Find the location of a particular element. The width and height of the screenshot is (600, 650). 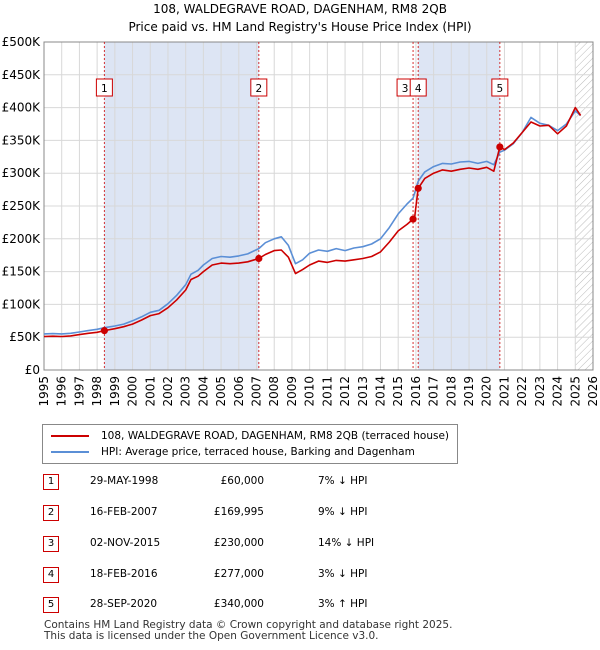

y-tick-label: £500K is located at coordinates (22, 42).